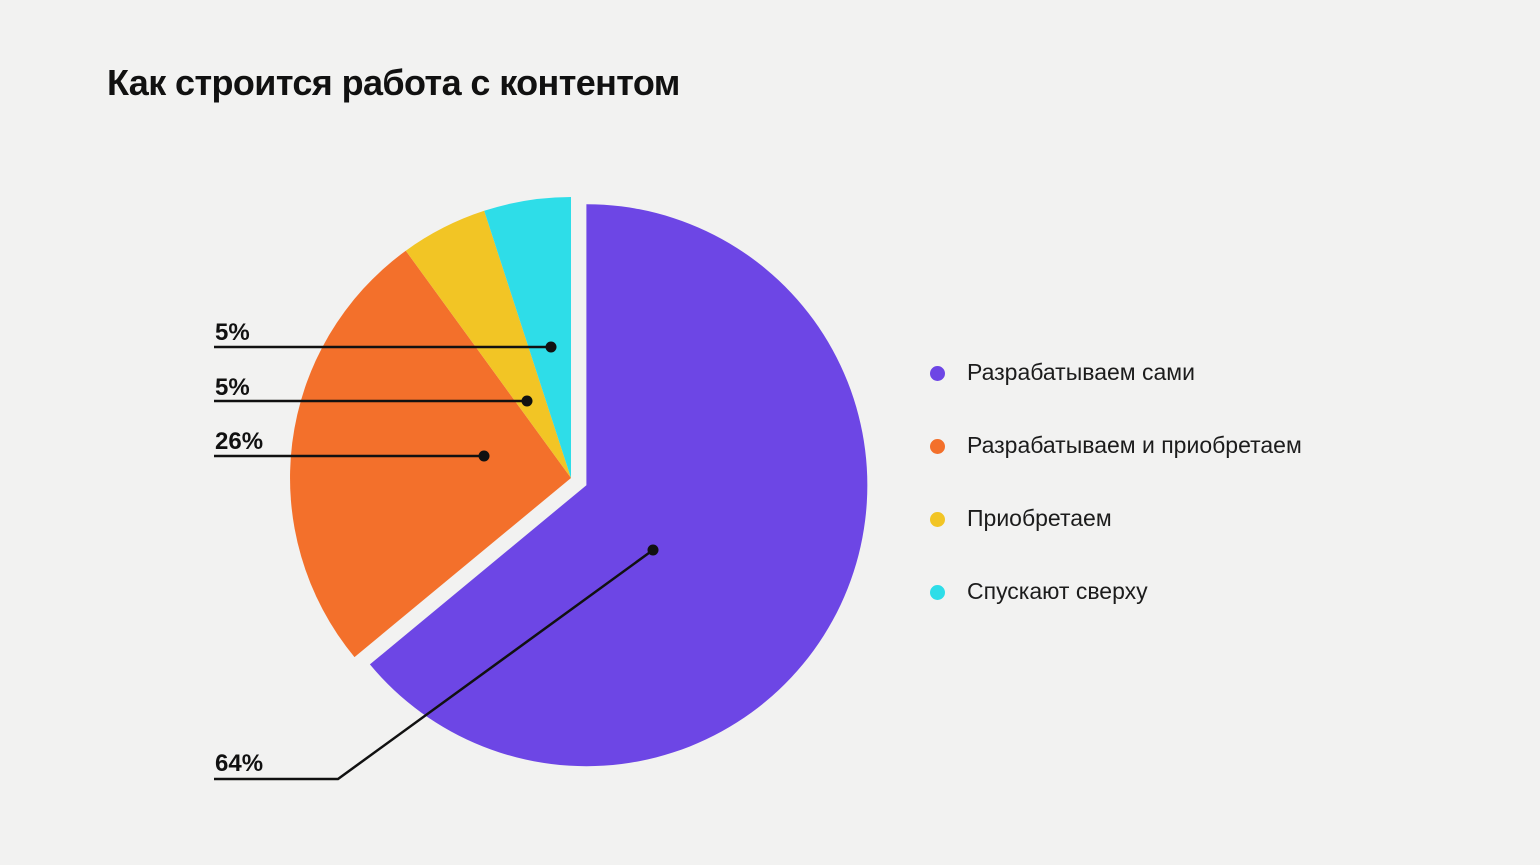 This screenshot has width=1540, height=865. Describe the element at coordinates (434, 664) in the screenshot. I see `leader-line-purple` at that location.